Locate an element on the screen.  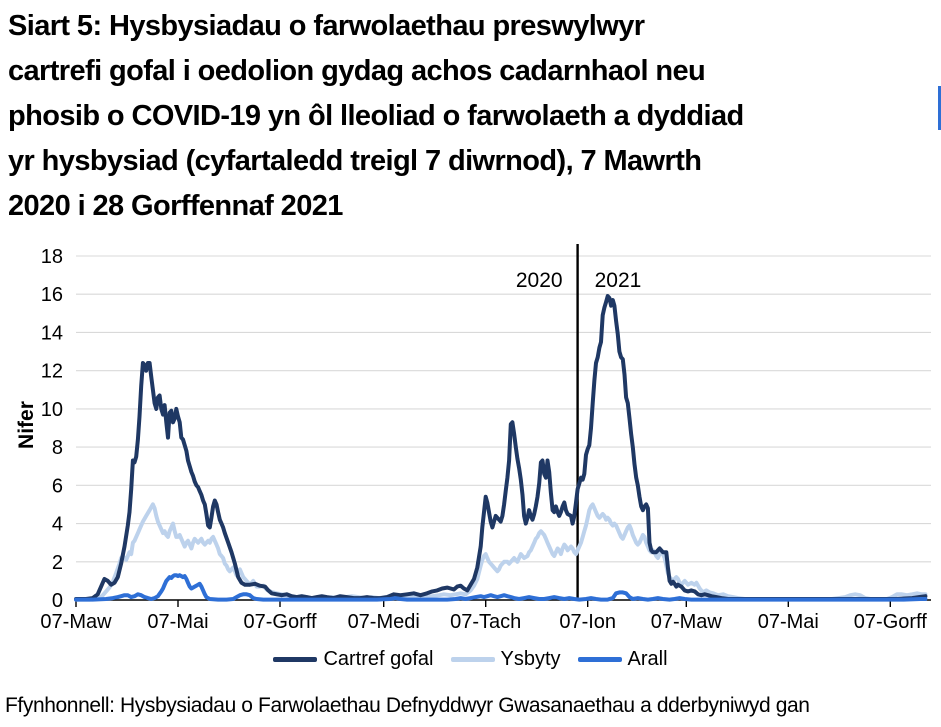
y-tick-label: 18 is located at coordinates (52, 257).